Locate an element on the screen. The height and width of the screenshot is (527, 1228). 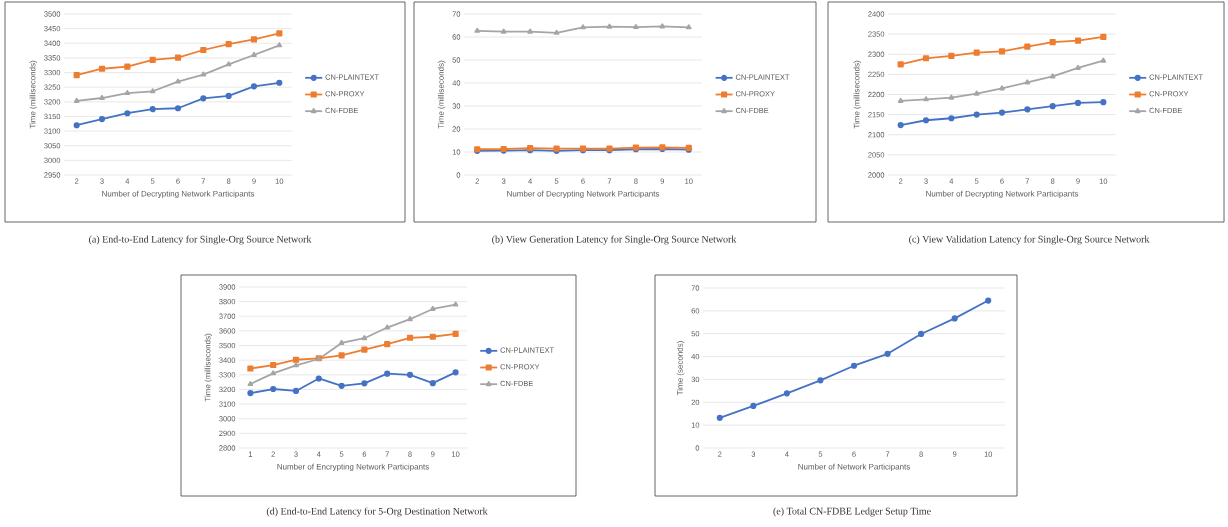
text: (e) Total CN-FDBE Ledger Setup Time is located at coordinates (852, 512).